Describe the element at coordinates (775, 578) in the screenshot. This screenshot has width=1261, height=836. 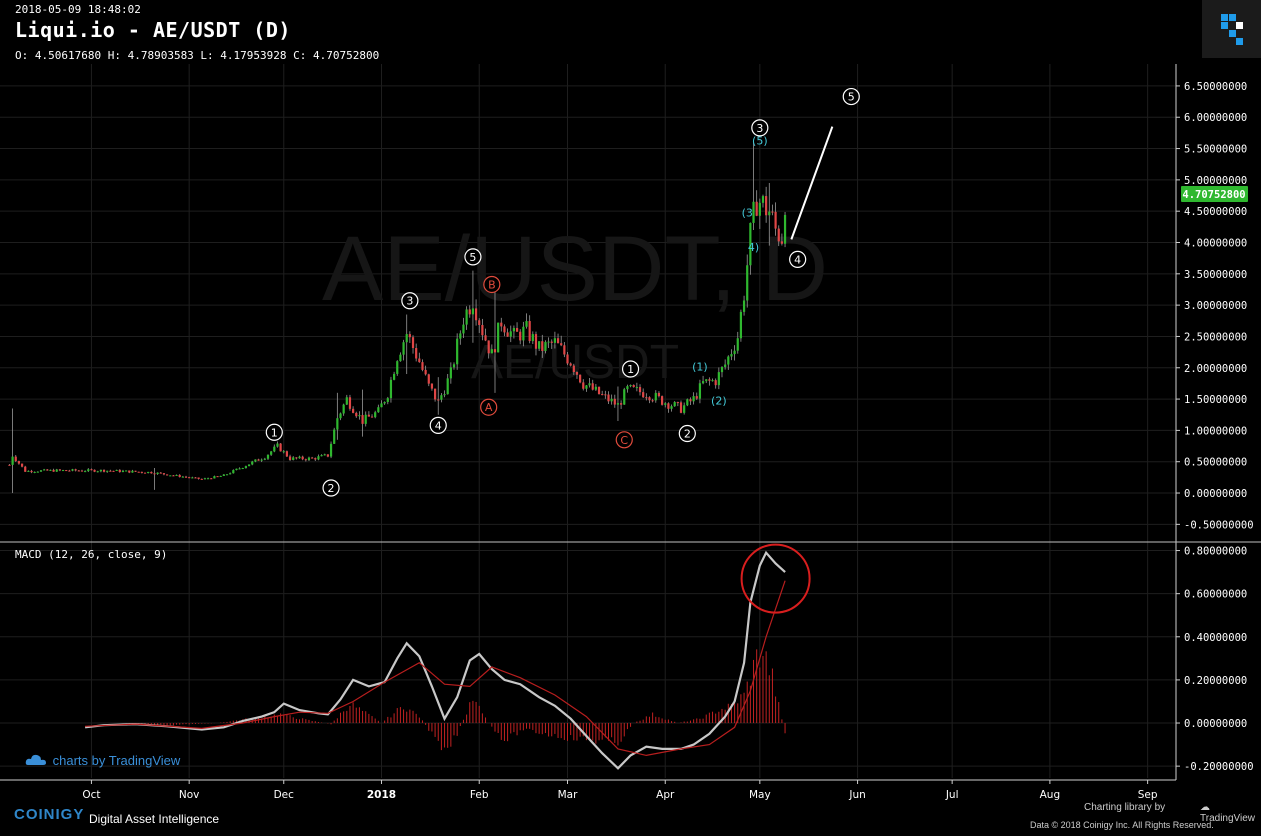
I see `macd-highlight-circle` at that location.